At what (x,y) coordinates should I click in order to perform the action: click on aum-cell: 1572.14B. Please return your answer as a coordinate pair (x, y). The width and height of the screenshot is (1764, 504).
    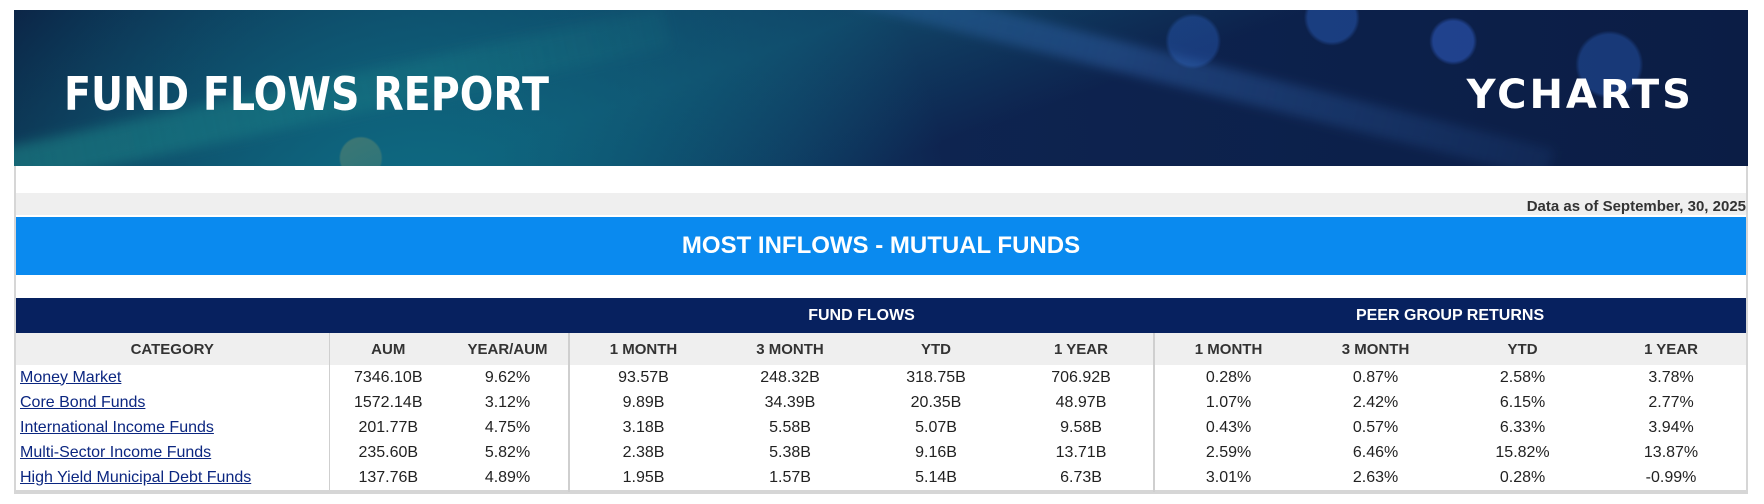
    Looking at the image, I should click on (388, 402).